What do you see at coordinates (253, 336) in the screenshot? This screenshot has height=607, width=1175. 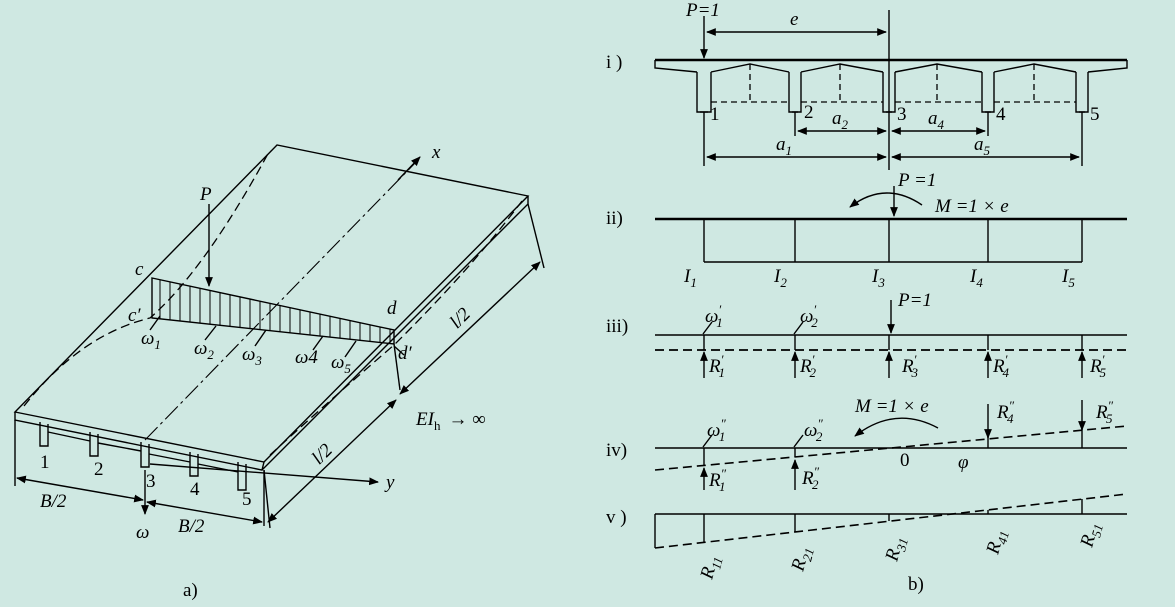 I see `omega-leaders` at bounding box center [253, 336].